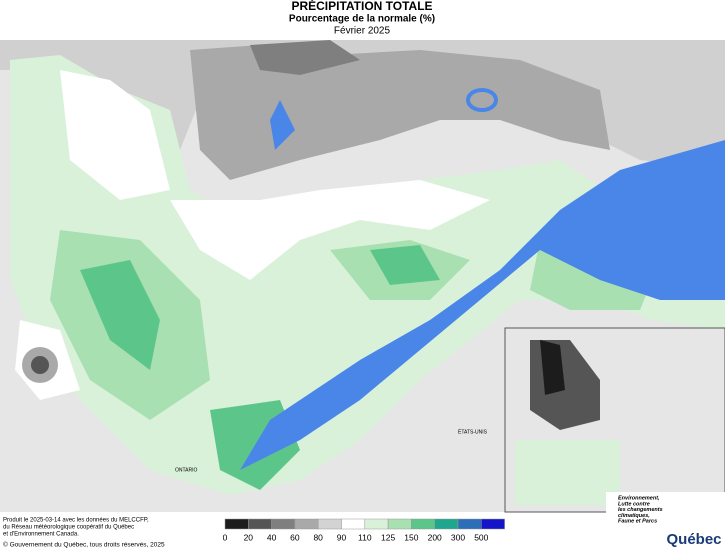 The width and height of the screenshot is (725, 551). I want to click on period: Février 2025, so click(362, 31).